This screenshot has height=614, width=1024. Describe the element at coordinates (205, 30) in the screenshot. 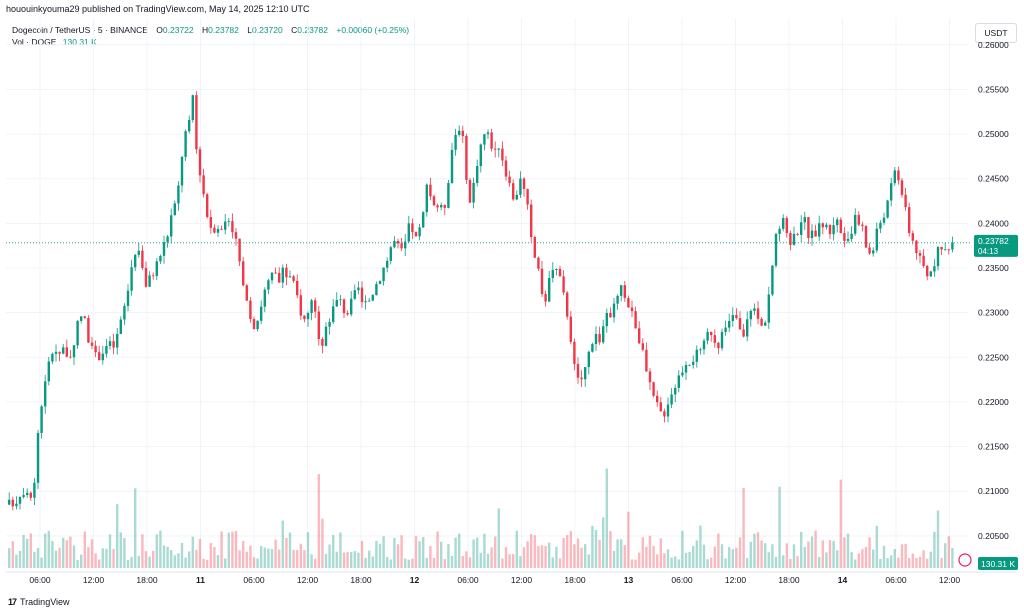

I see `high-label: H` at that location.